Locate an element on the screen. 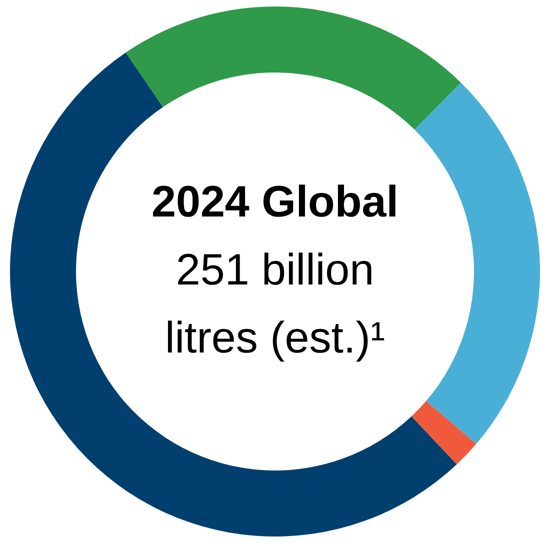 The image size is (550, 543). text: 251 billion is located at coordinates (275, 270).